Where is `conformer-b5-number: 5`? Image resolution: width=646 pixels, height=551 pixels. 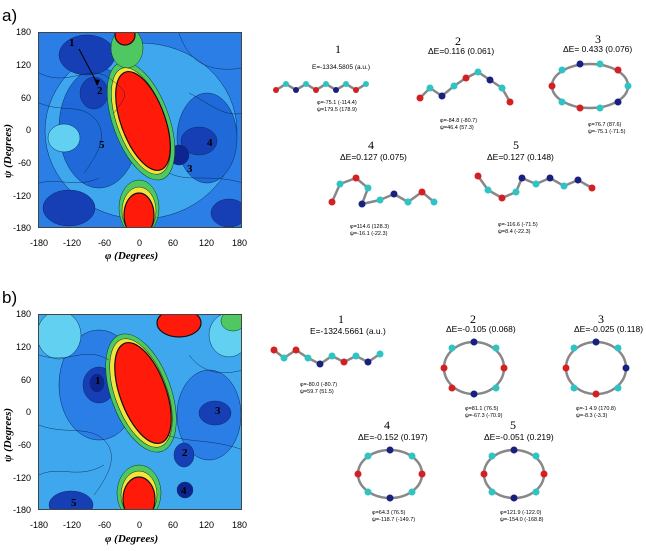 conformer-b5-number: 5 is located at coordinates (513, 425).